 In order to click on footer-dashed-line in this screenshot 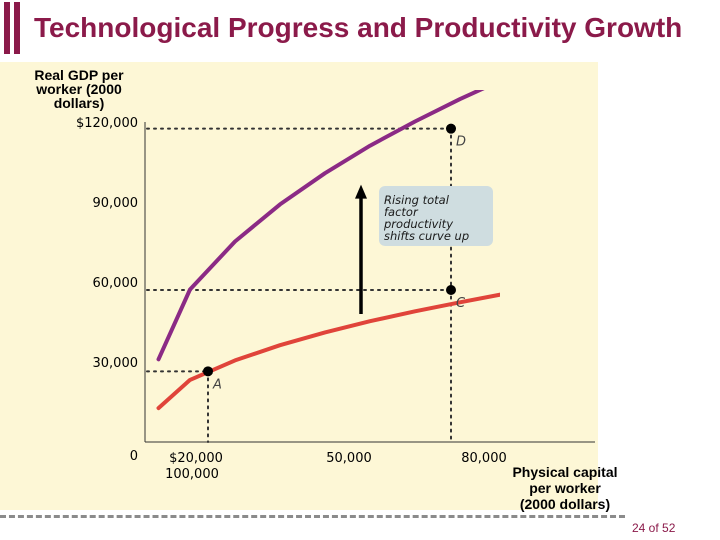, I will do `click(312, 516)`.